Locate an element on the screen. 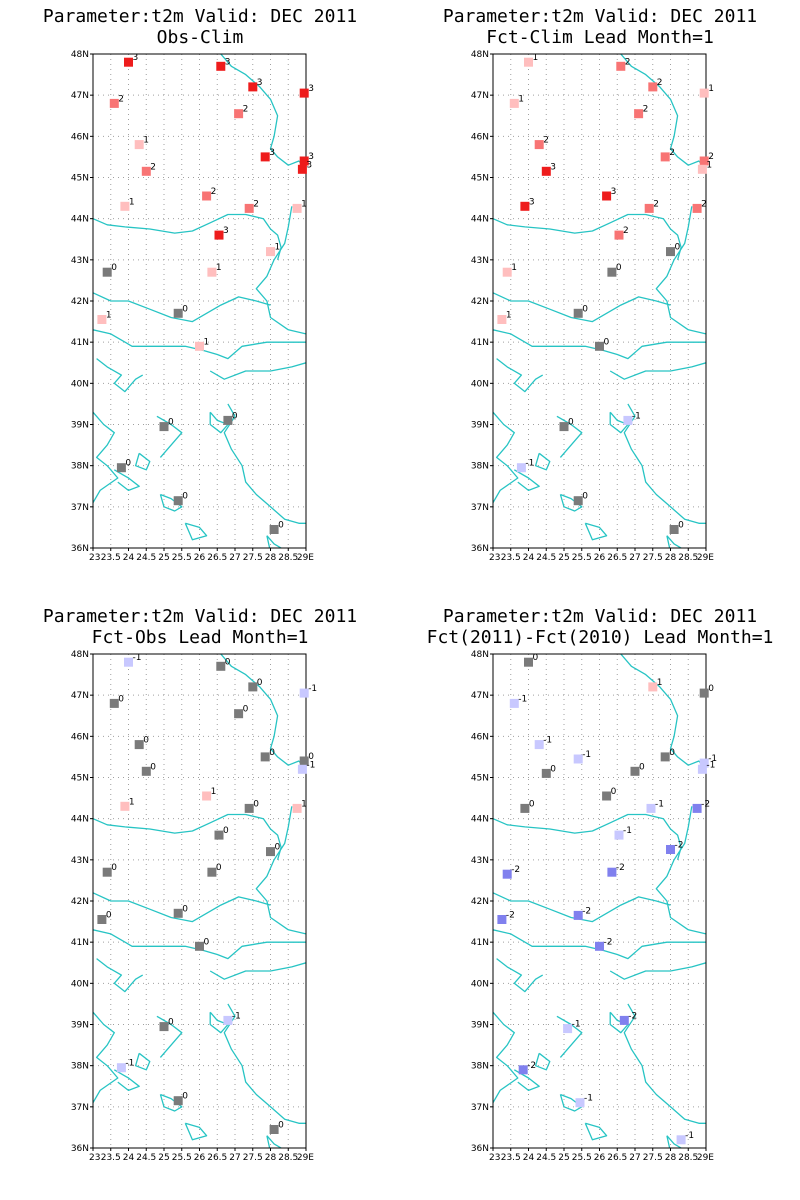  y-tick-label: 48N is located at coordinates (480, 655).